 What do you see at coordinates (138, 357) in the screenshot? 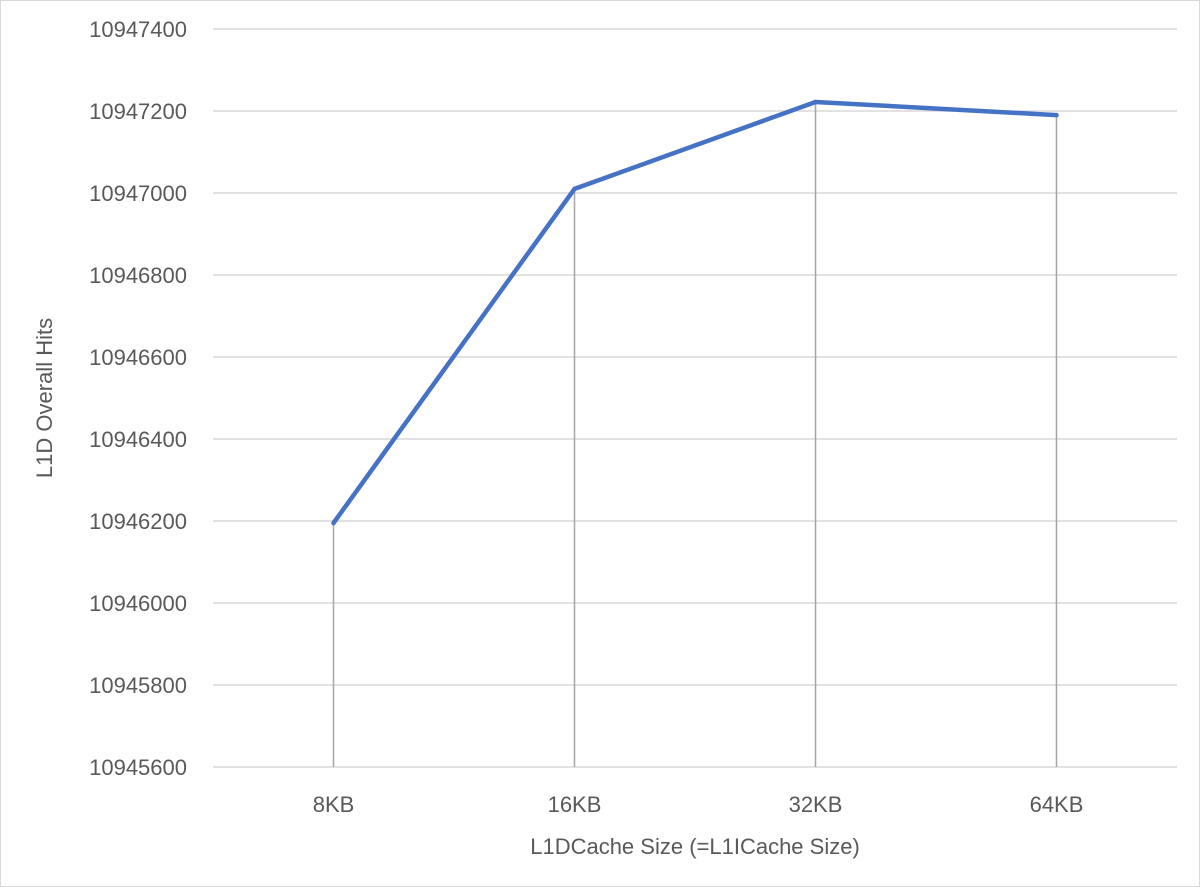
I see `y-tick-label: 10946600` at bounding box center [138, 357].